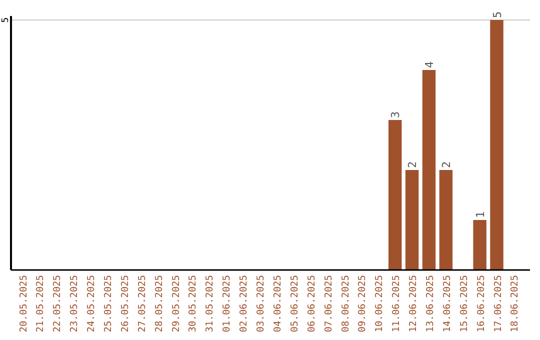 The image size is (540, 340). What do you see at coordinates (312, 303) in the screenshot?
I see `x-tick-label: 06.06.2025` at bounding box center [312, 303].